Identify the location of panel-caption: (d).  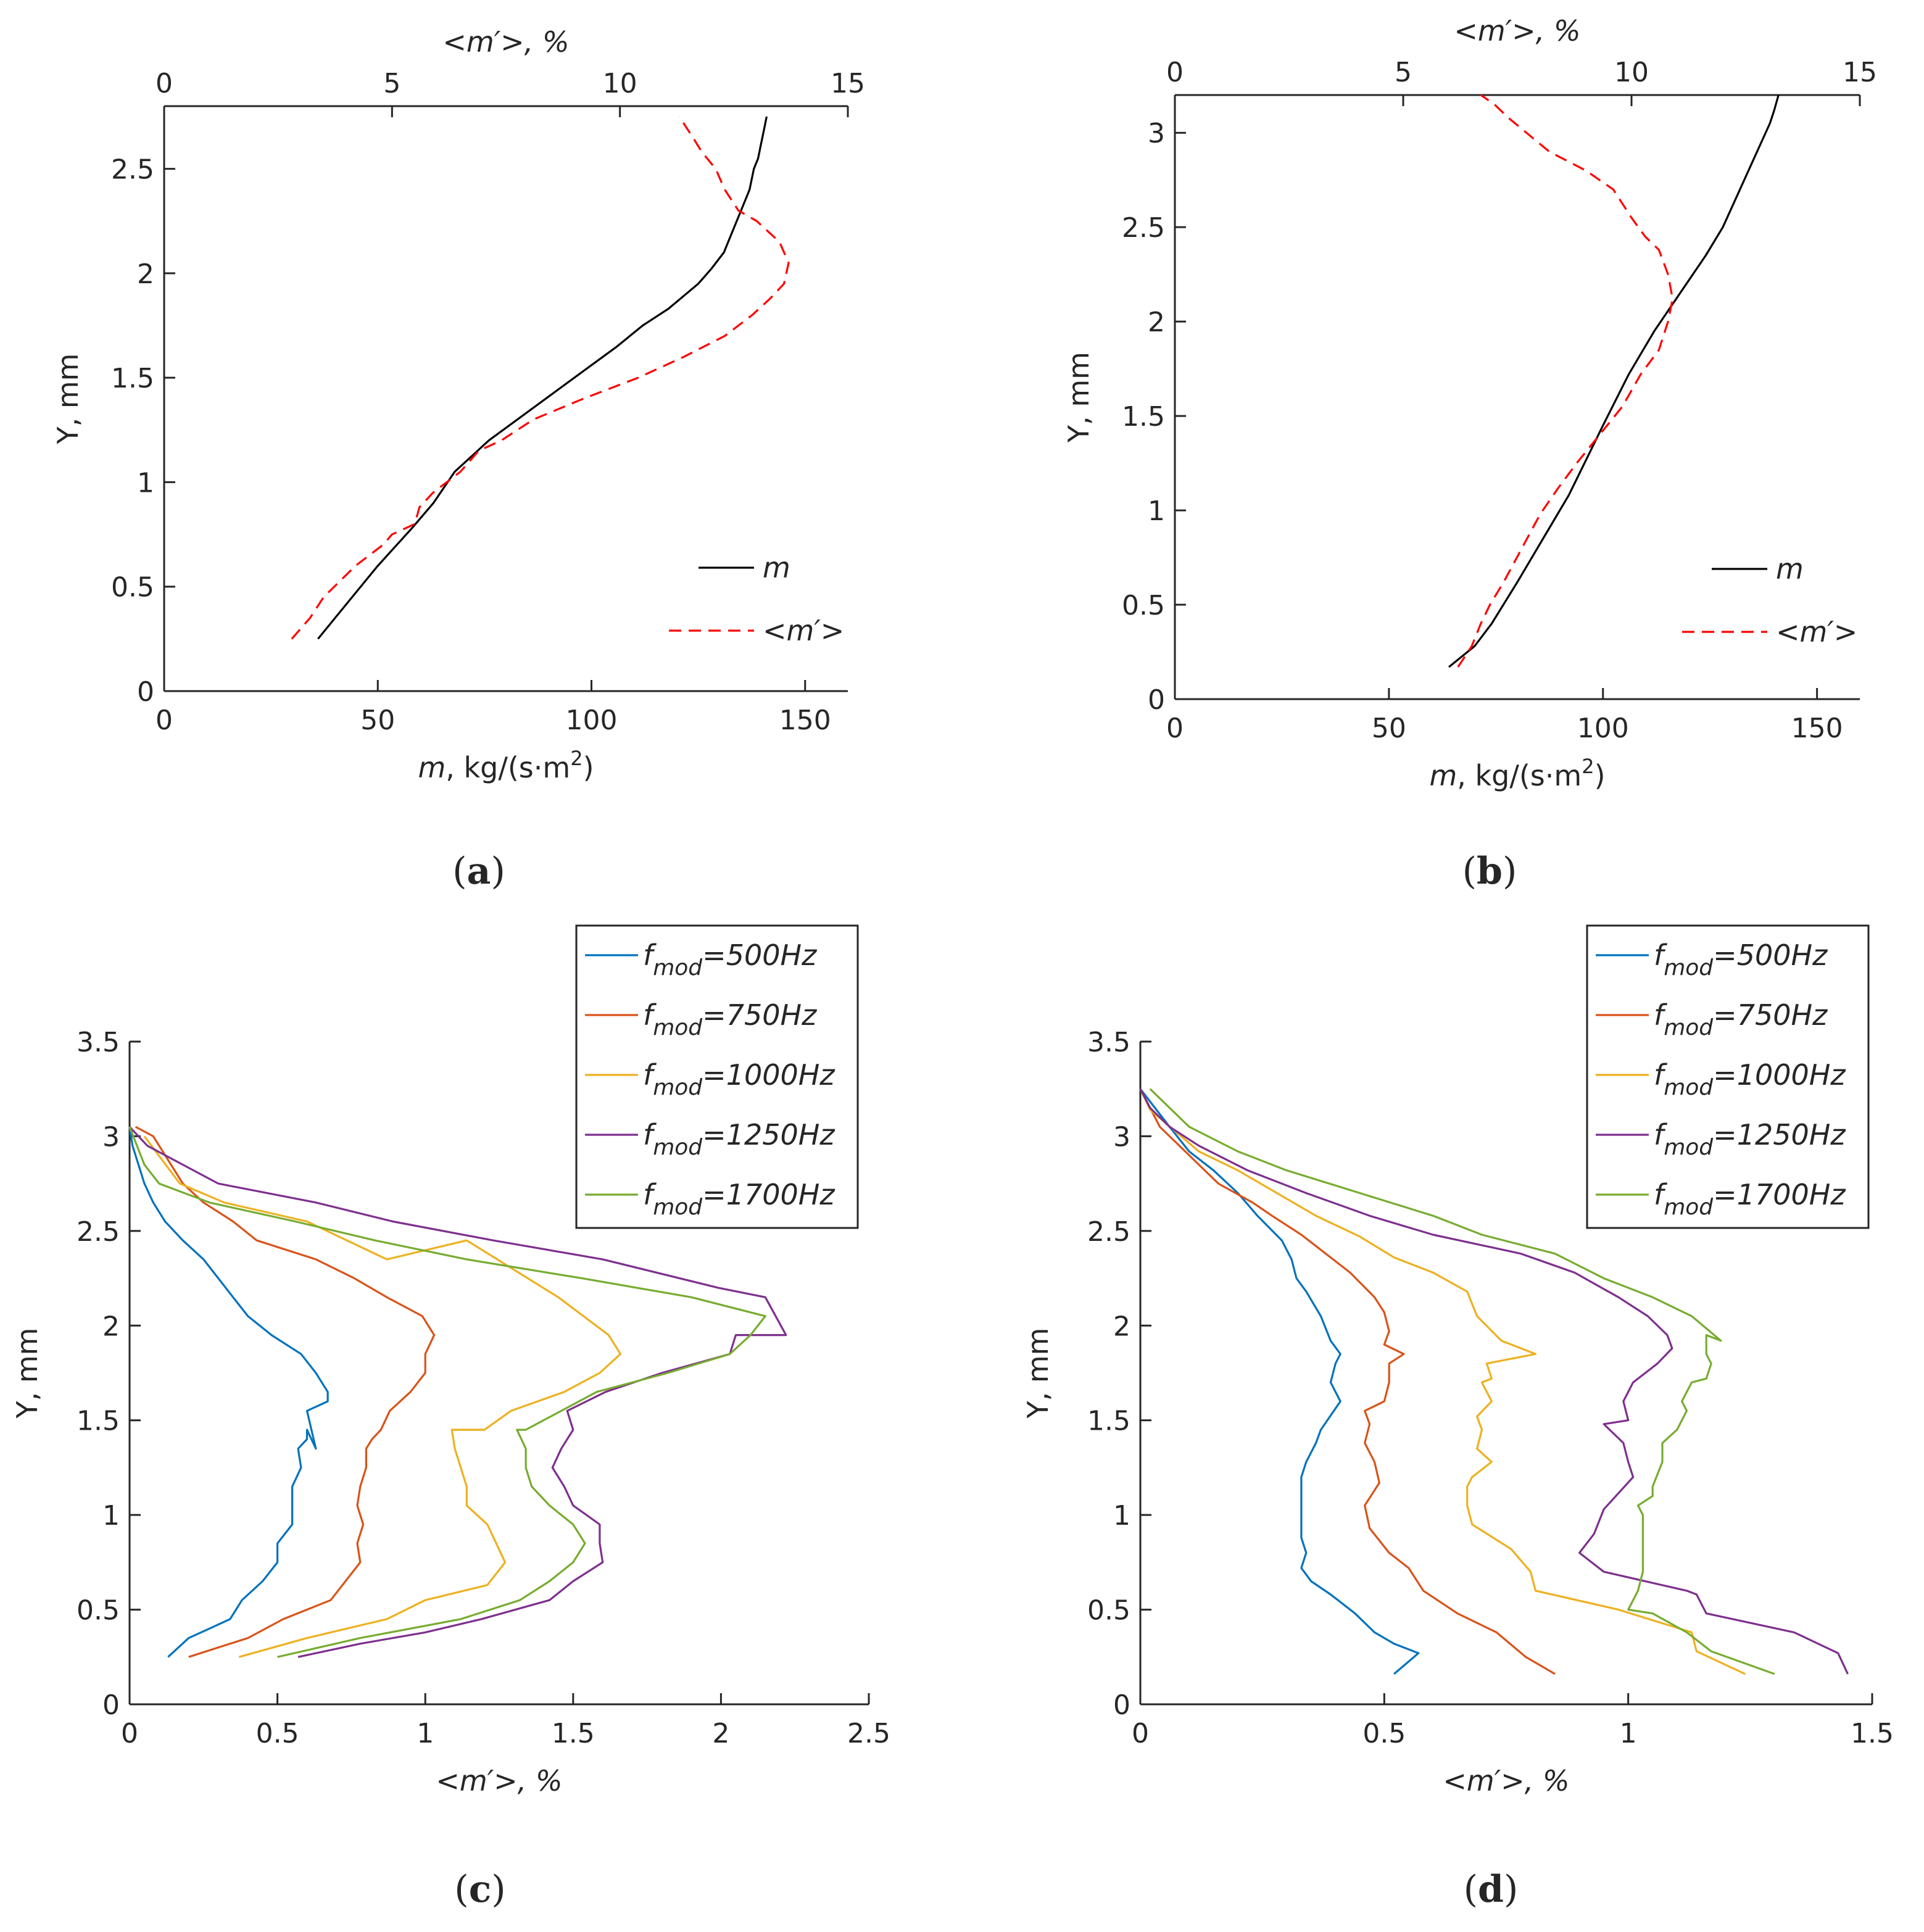
(1491, 1889).